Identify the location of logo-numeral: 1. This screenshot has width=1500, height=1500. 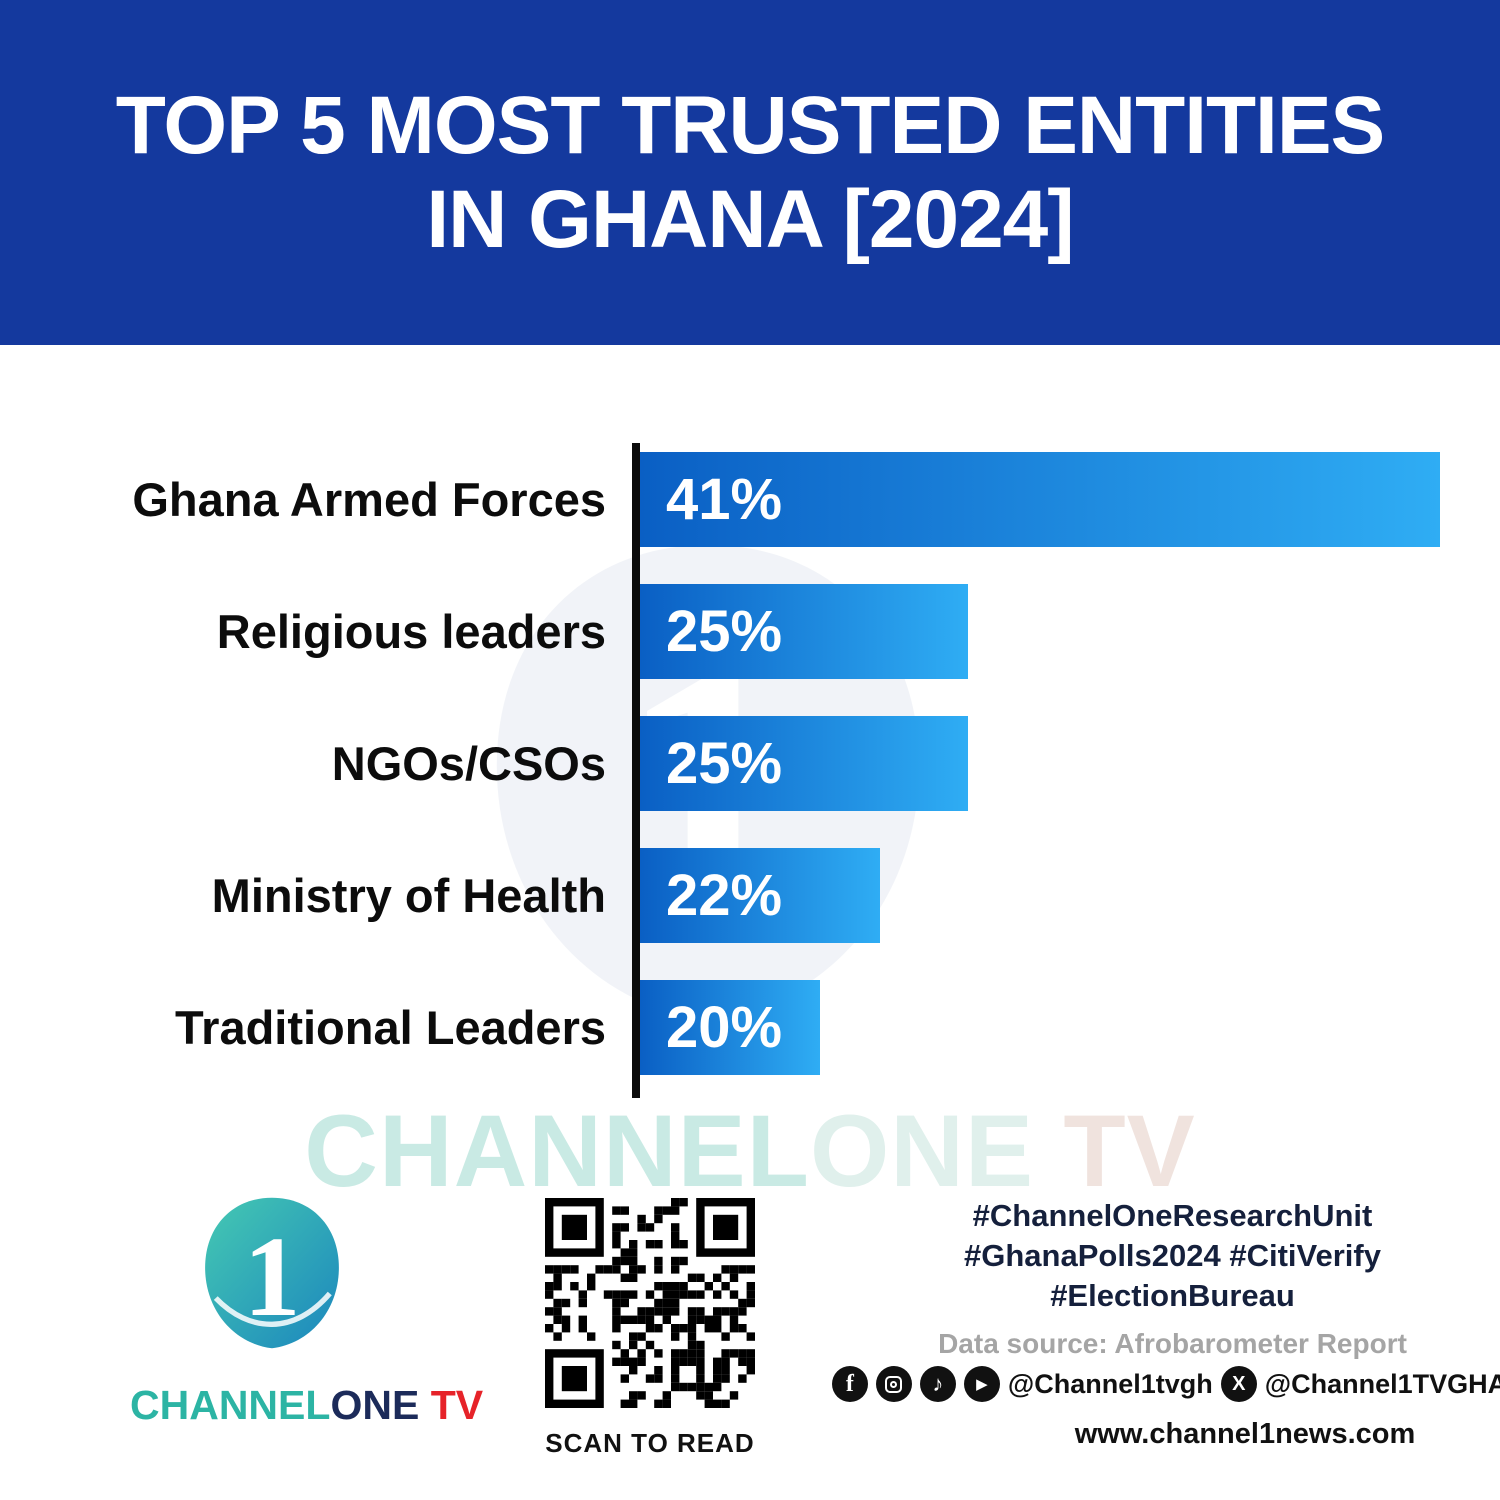
(272, 1276).